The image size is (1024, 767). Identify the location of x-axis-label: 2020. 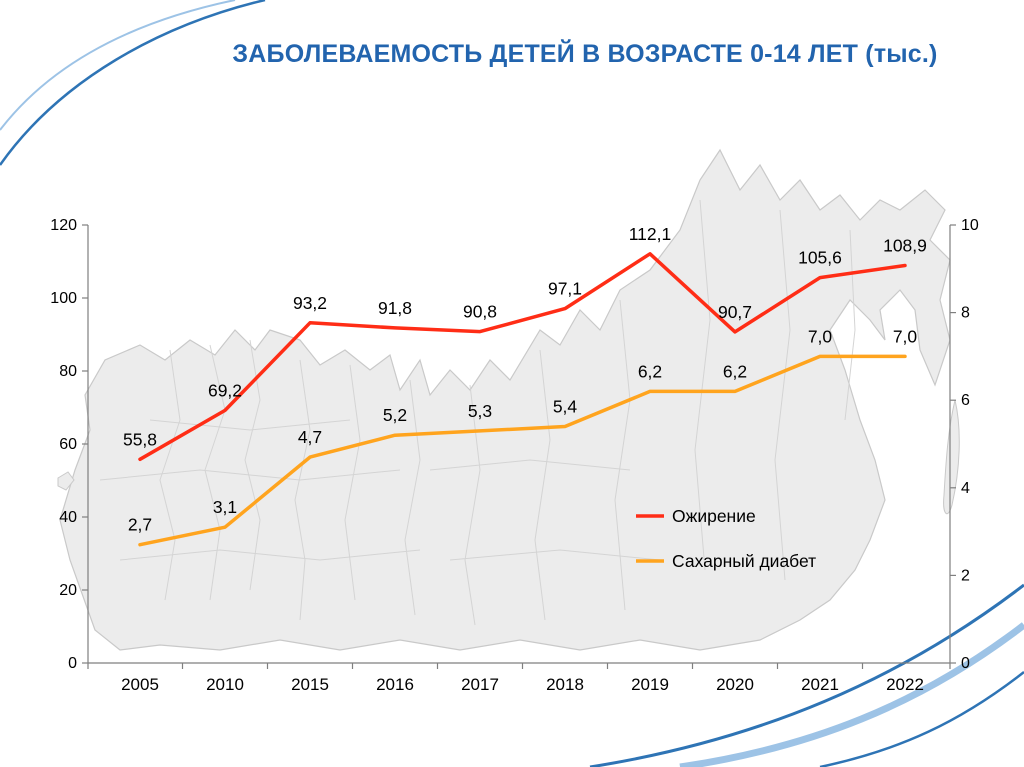
(735, 684).